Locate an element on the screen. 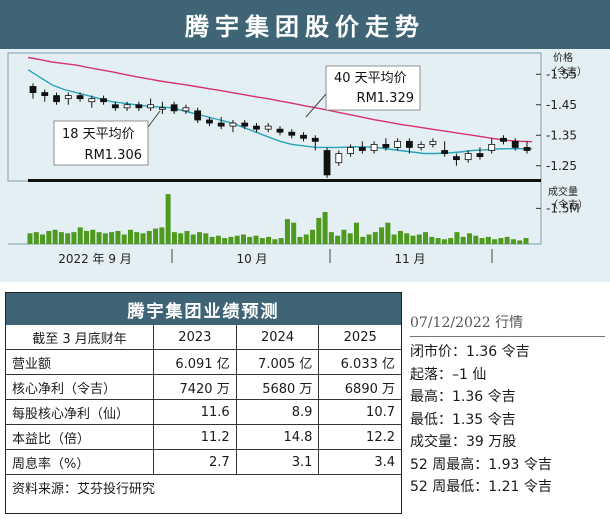  title-banner: 腾宇集团股价走势 is located at coordinates (305, 24).